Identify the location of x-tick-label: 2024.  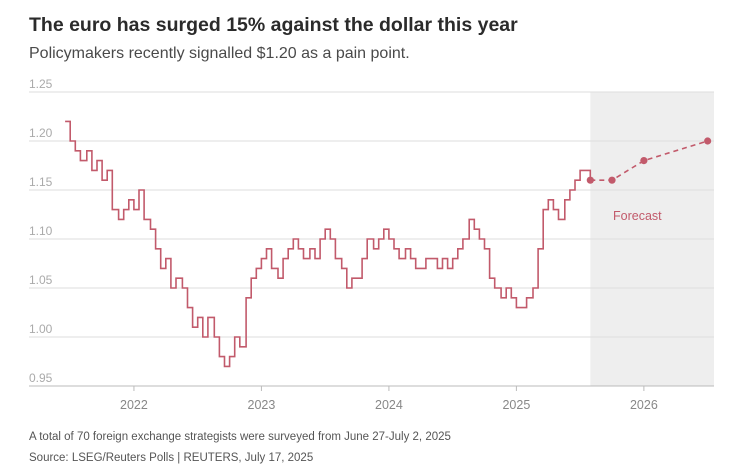
(389, 405).